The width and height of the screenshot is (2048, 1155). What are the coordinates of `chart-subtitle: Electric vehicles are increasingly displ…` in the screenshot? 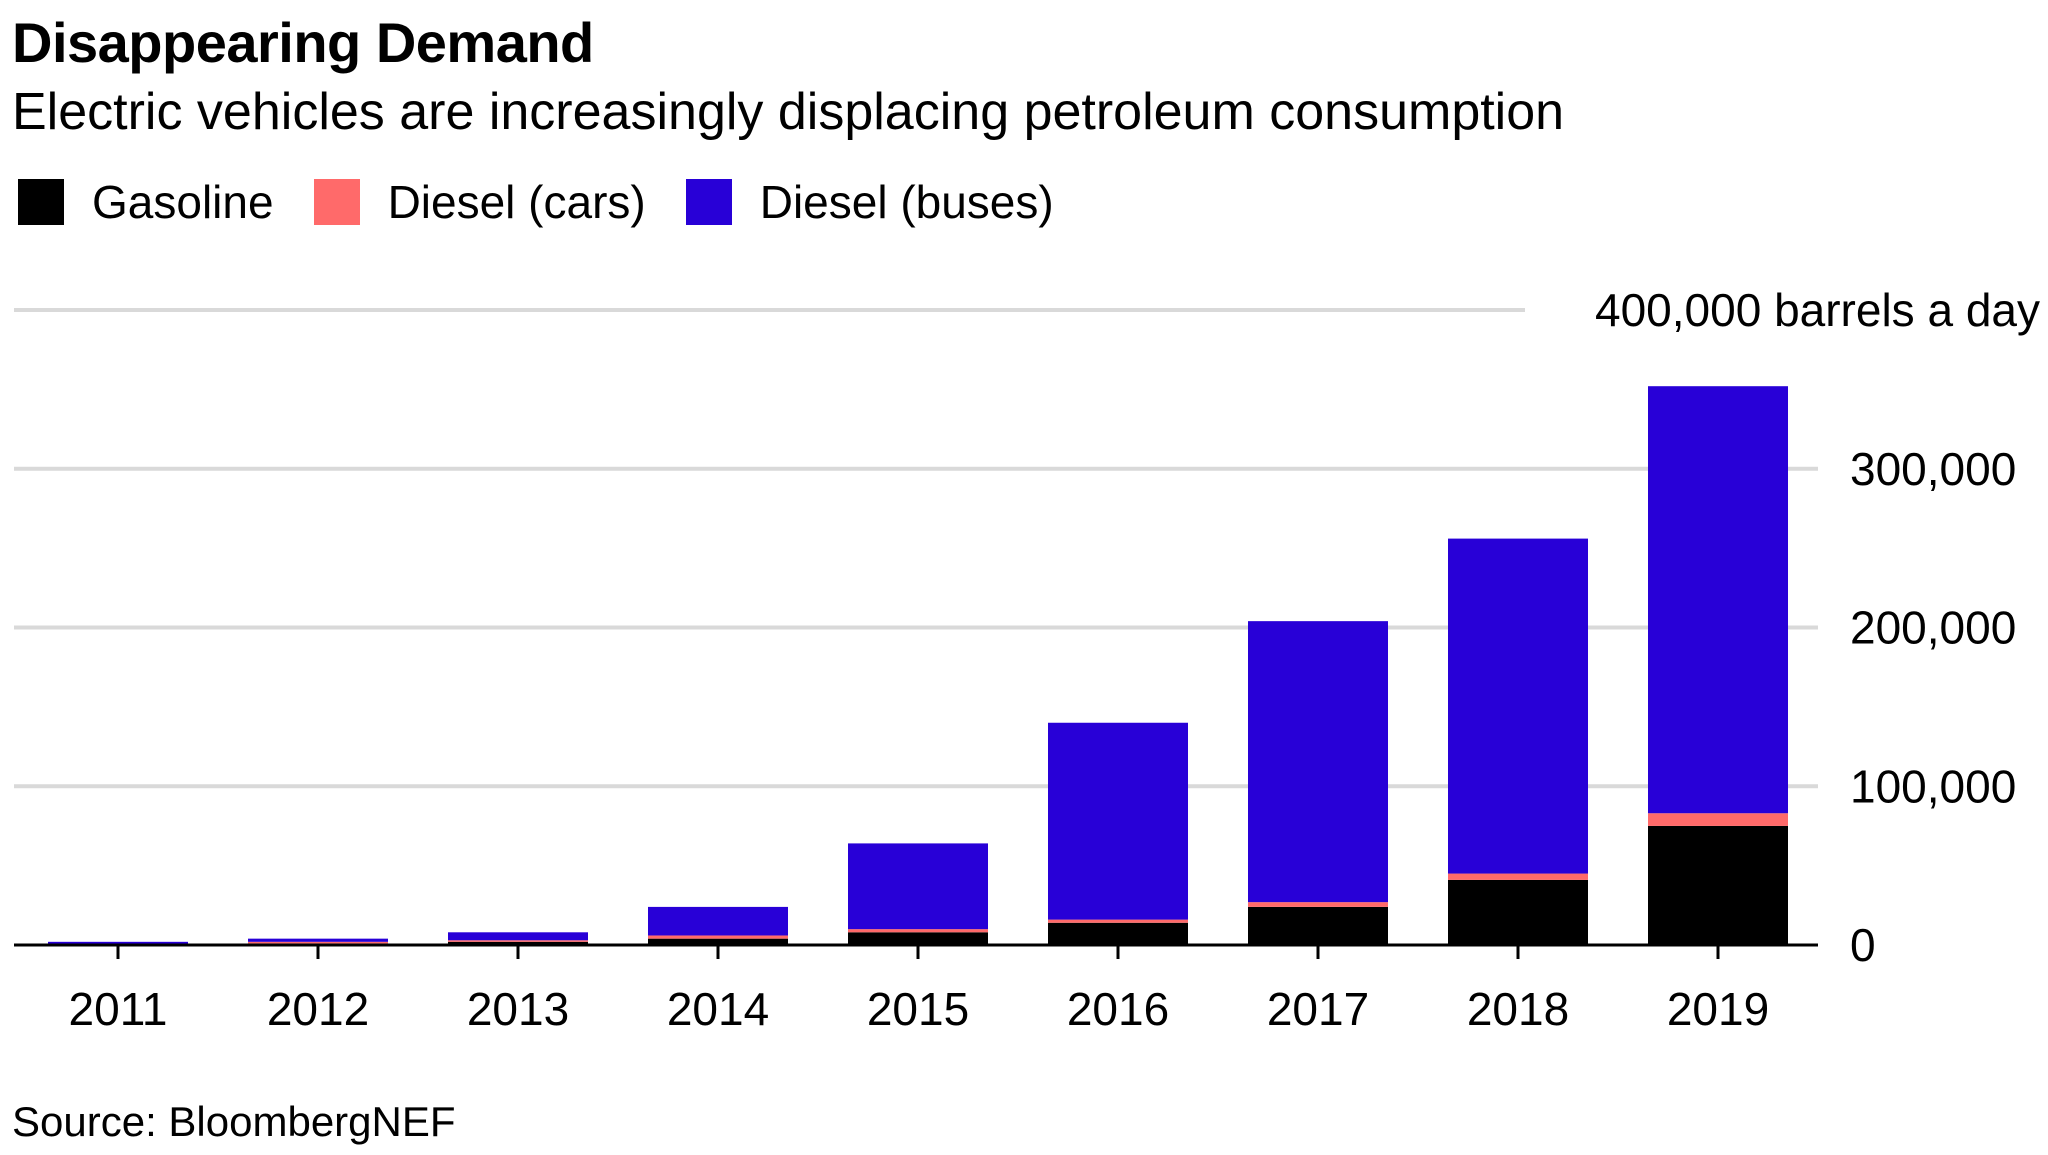 It's located at (788, 112).